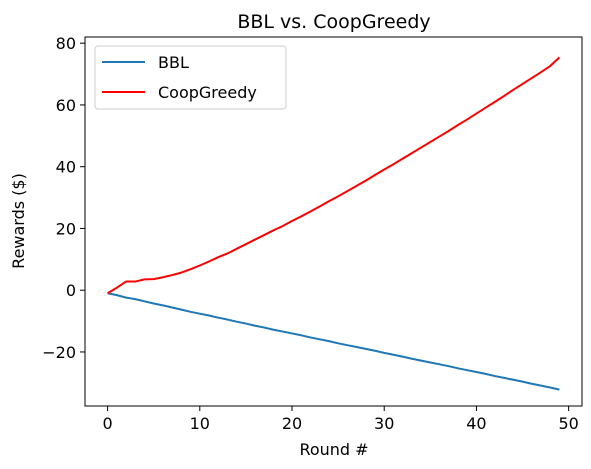 The height and width of the screenshot is (469, 591). Describe the element at coordinates (207, 92) in the screenshot. I see `legend-label-coopgreedy: CoopGreedy` at that location.